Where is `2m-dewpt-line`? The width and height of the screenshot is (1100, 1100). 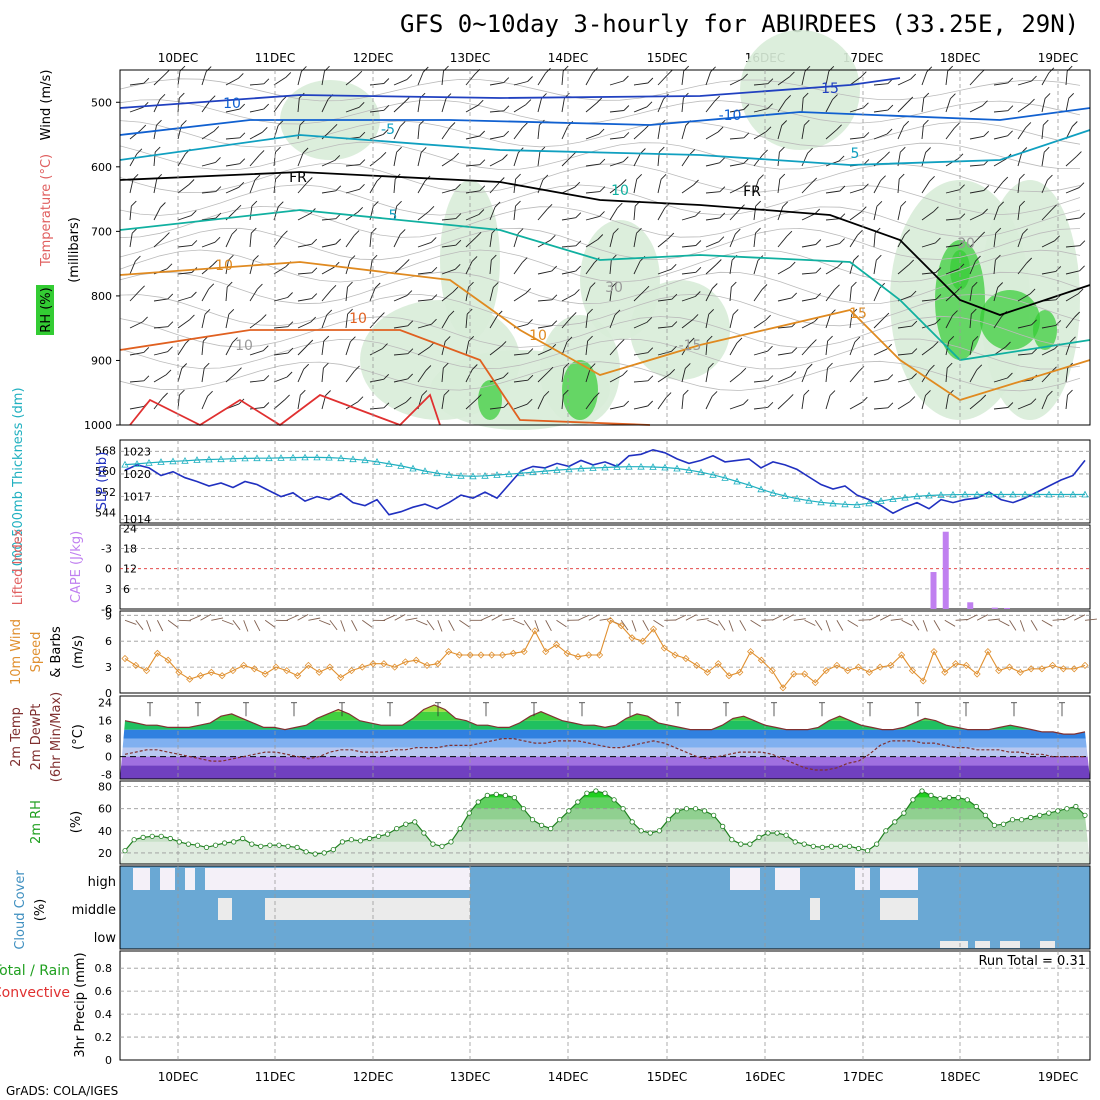 2m-dewpt-line is located at coordinates (604, 754).